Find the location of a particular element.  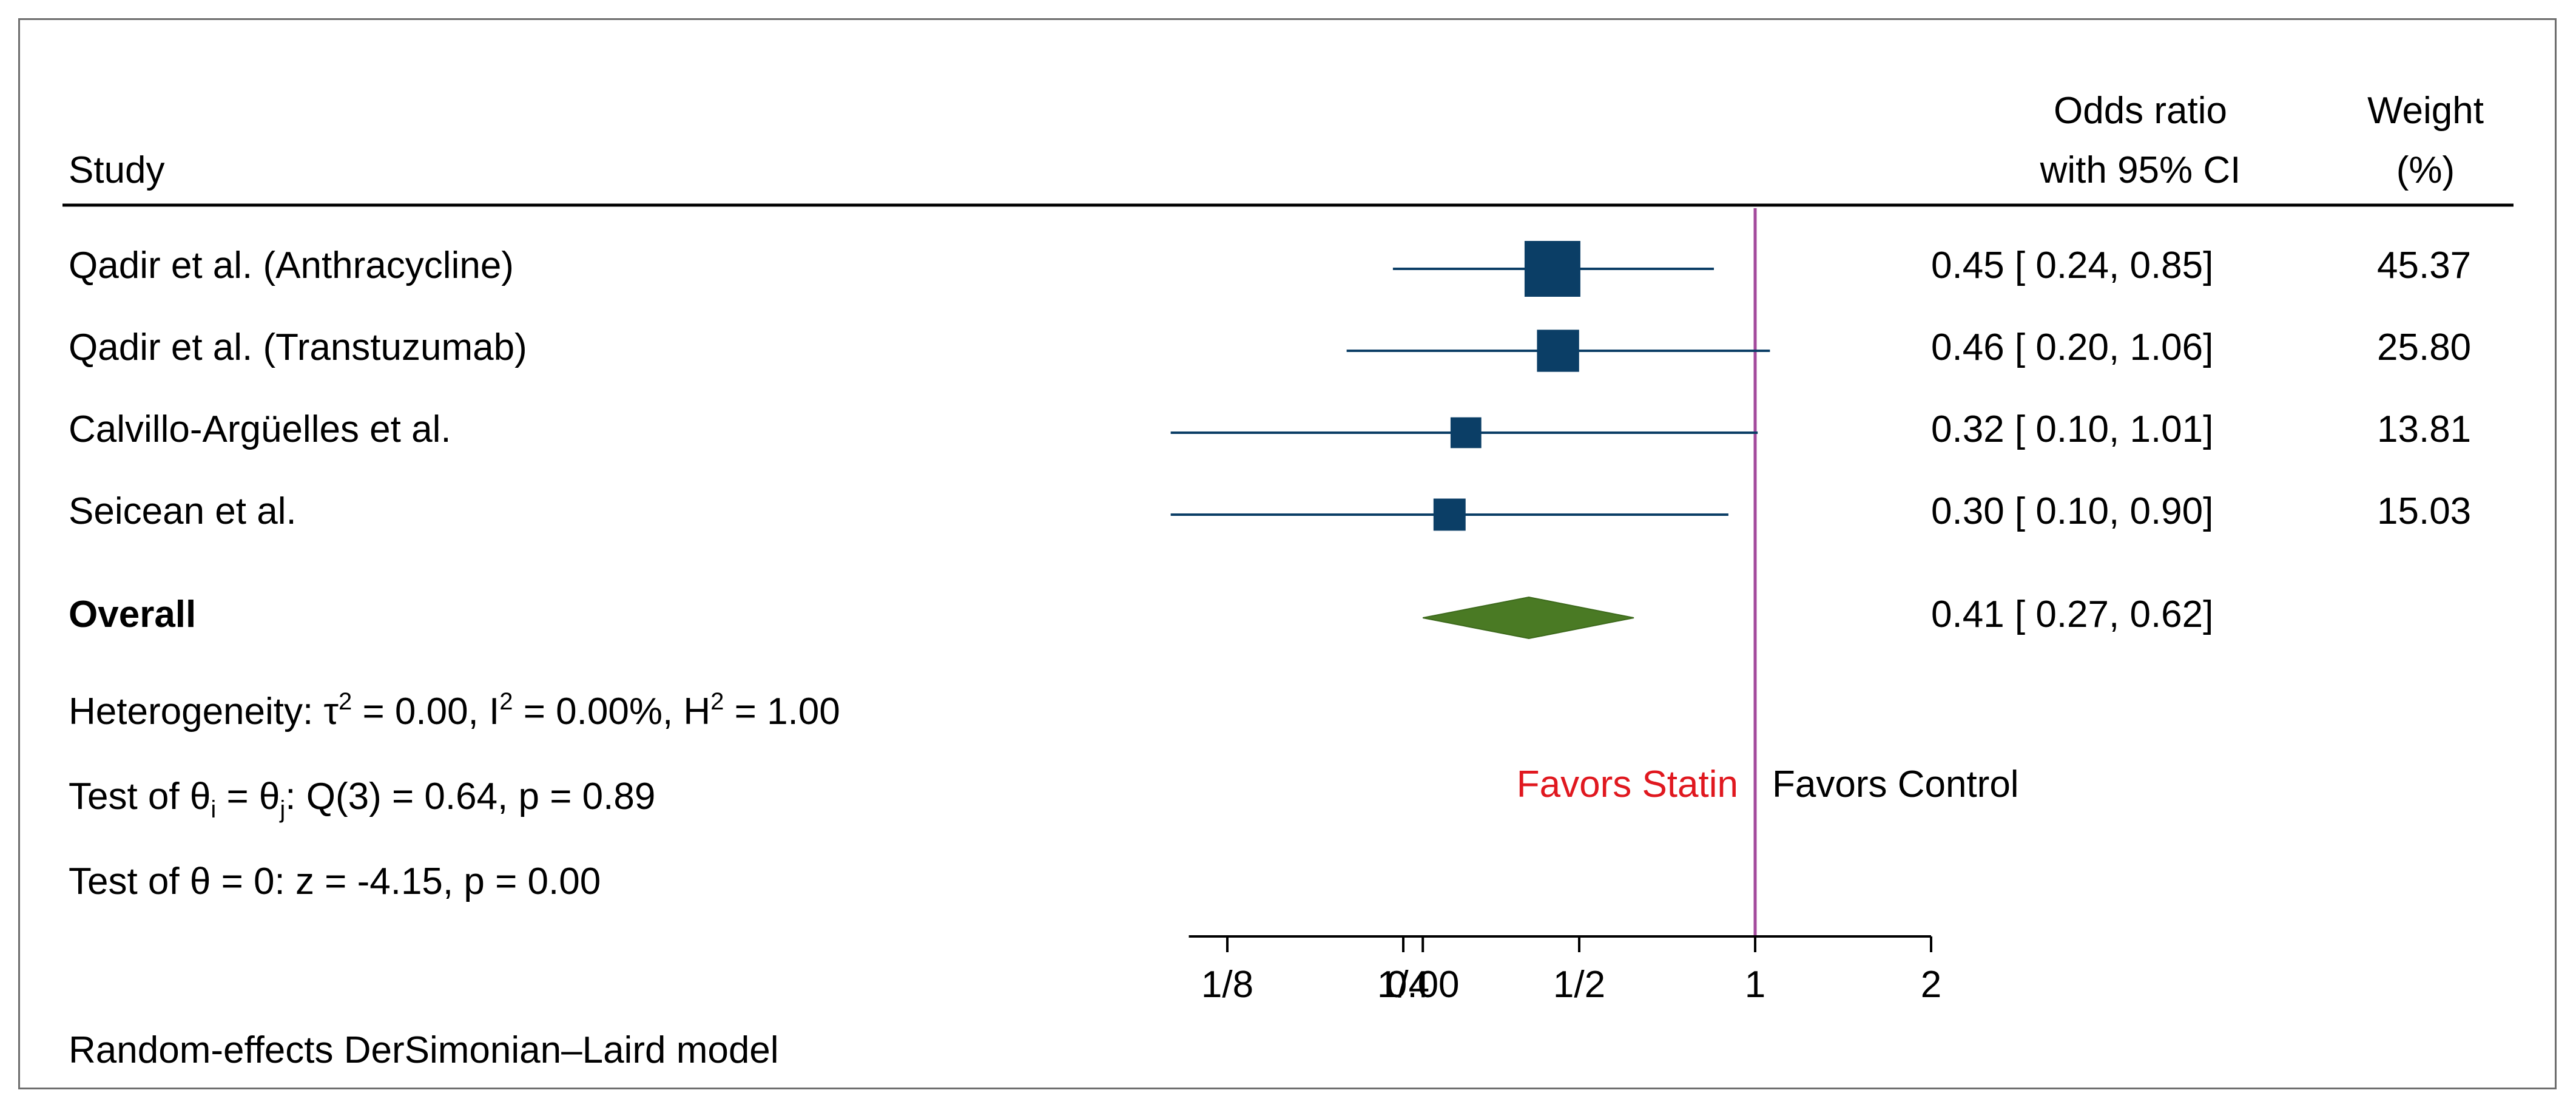

study-or-text: 0.32 [ 0.10, 1.01] is located at coordinates (2072, 429).